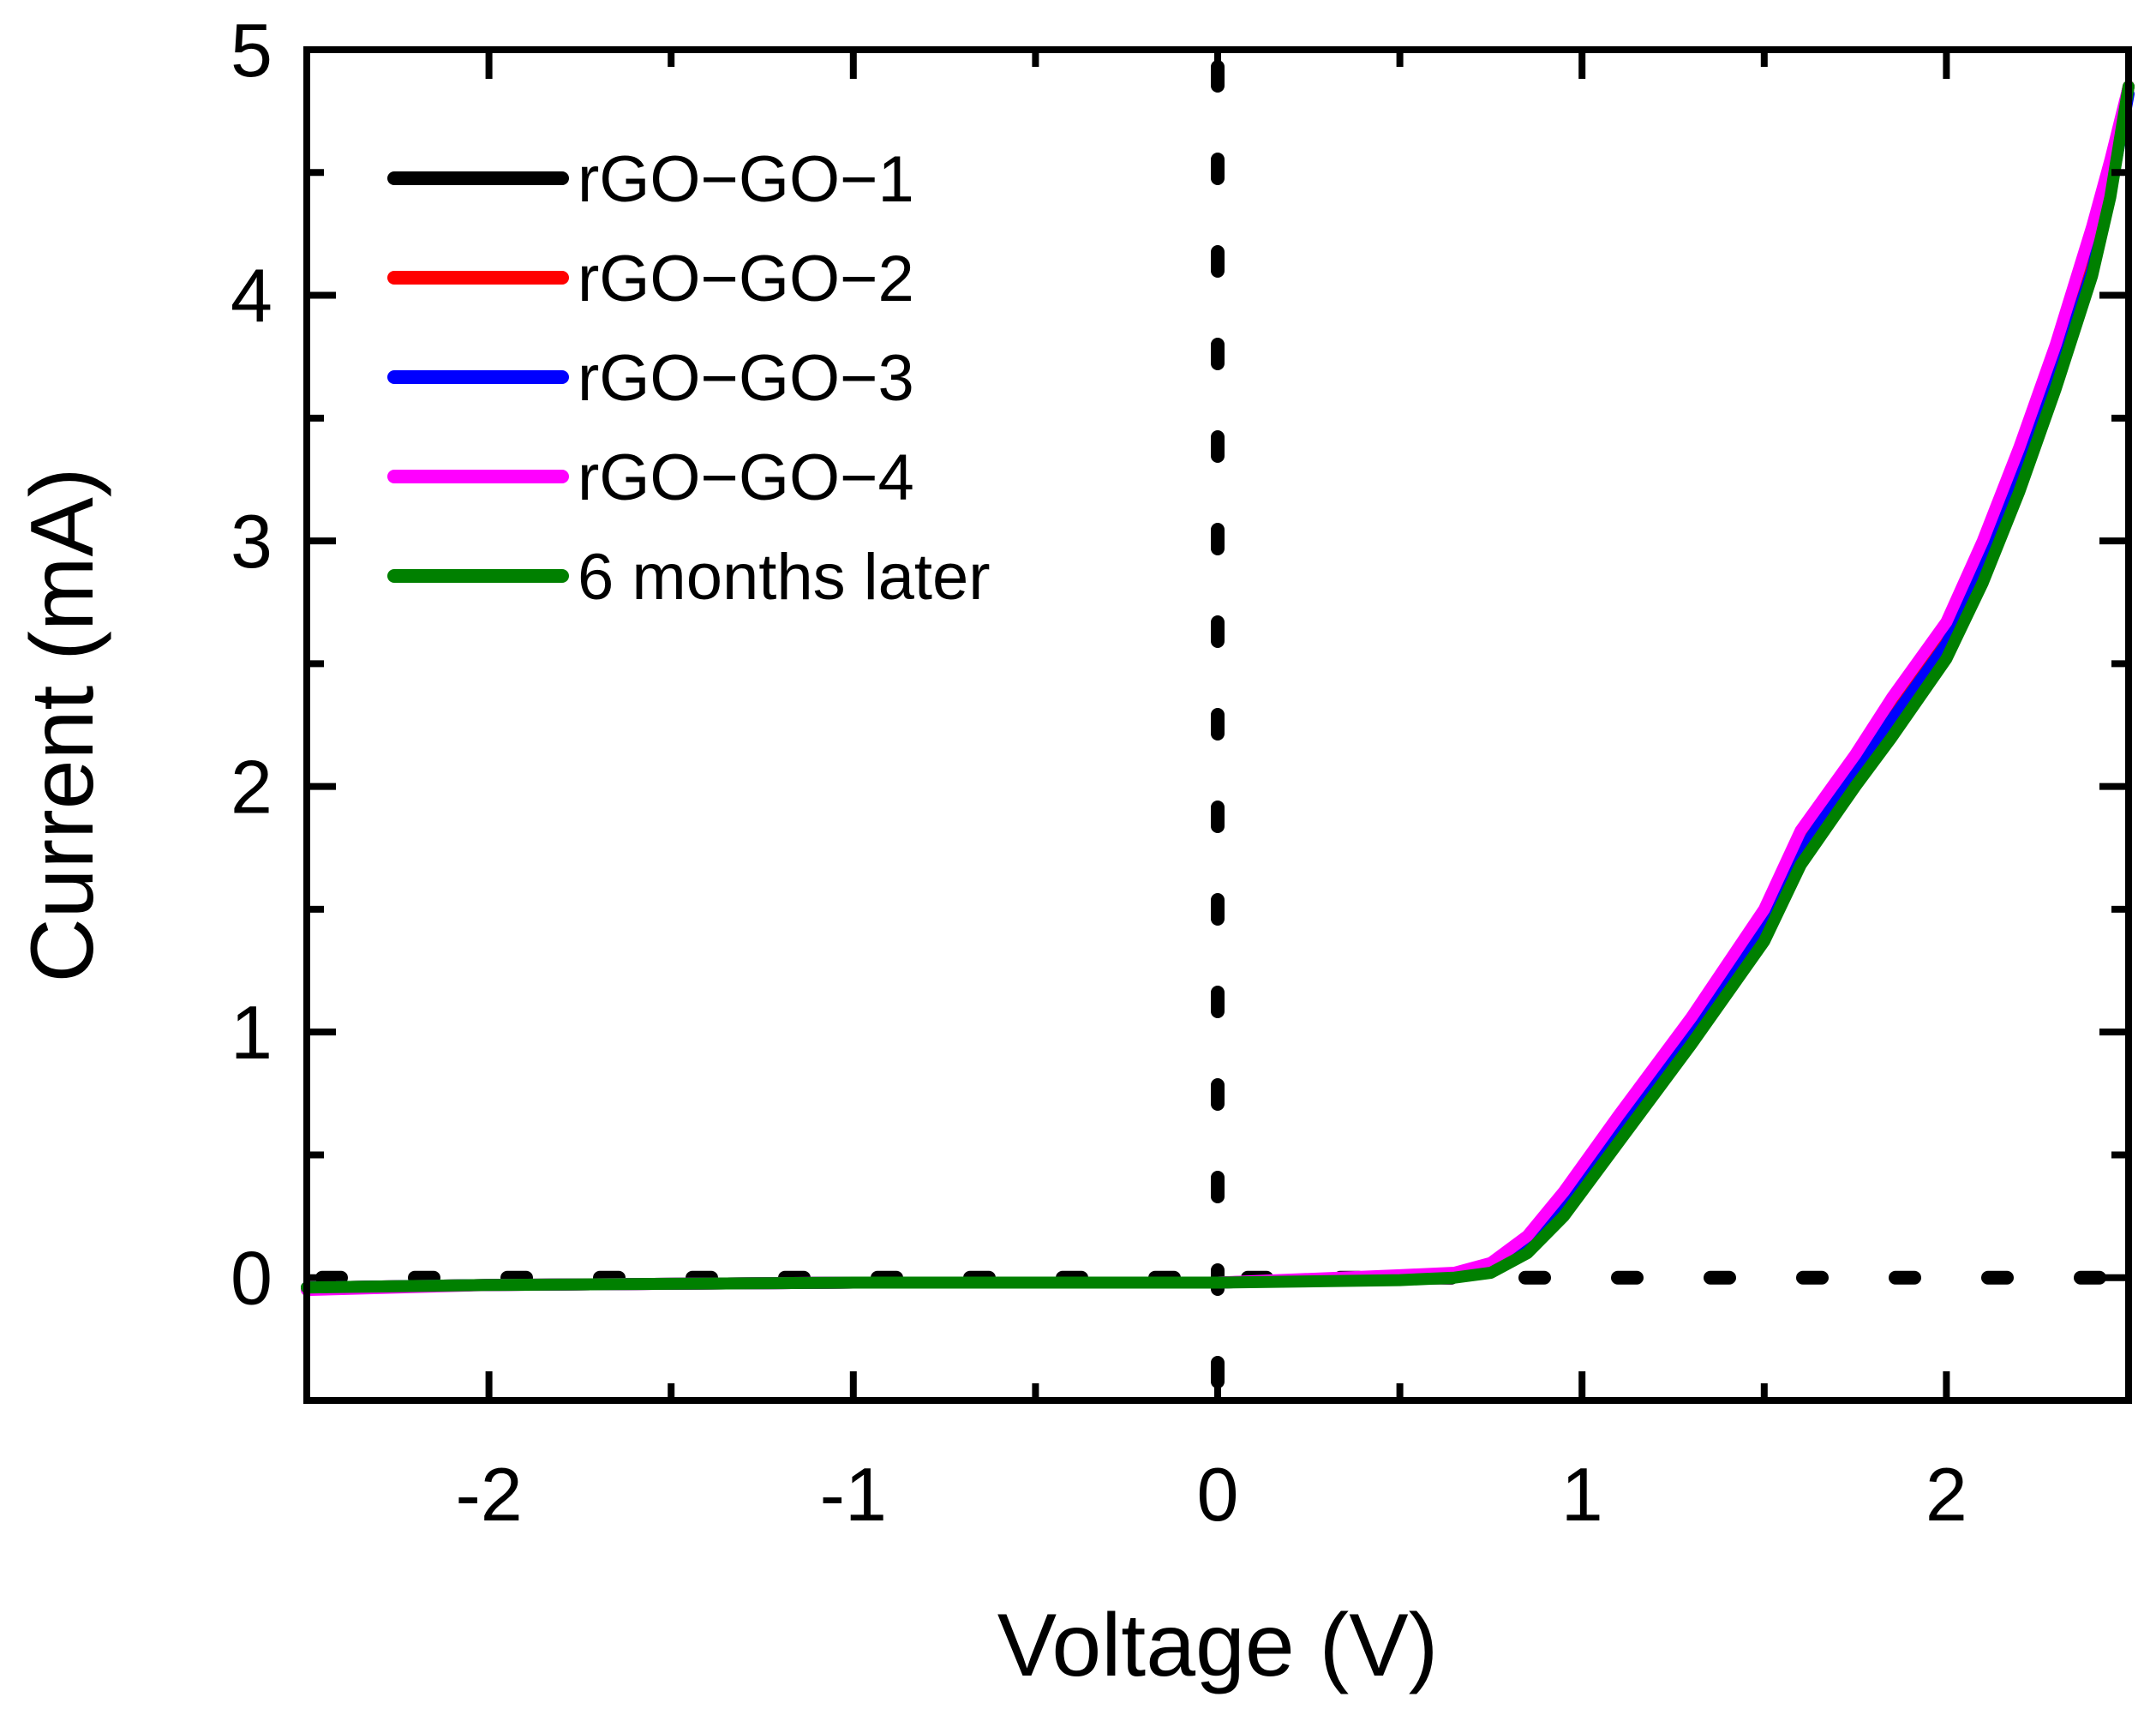 This screenshot has width=2156, height=1715. I want to click on legend-label-5: 6 months later, so click(785, 577).